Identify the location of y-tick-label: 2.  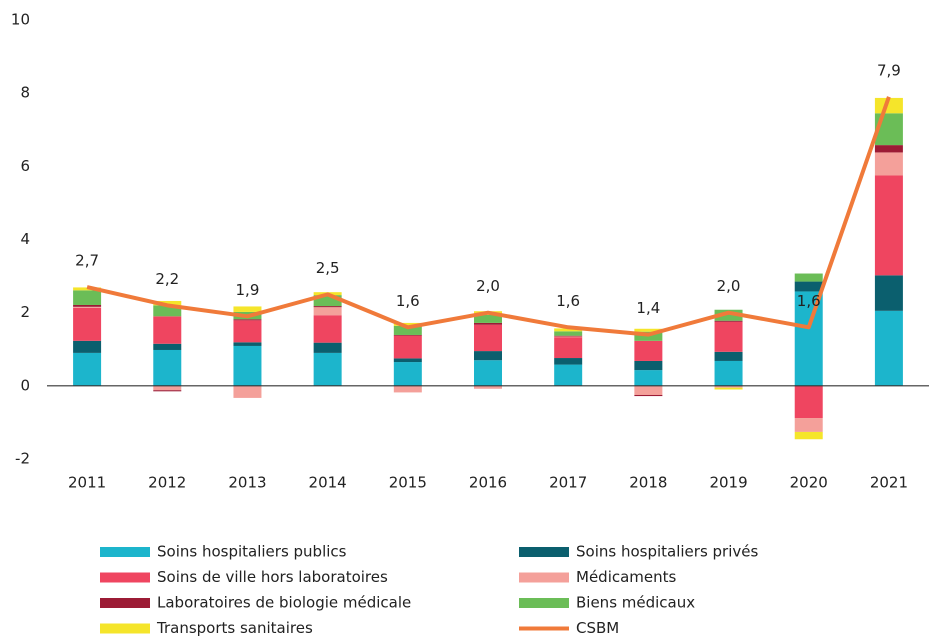
(25, 312).